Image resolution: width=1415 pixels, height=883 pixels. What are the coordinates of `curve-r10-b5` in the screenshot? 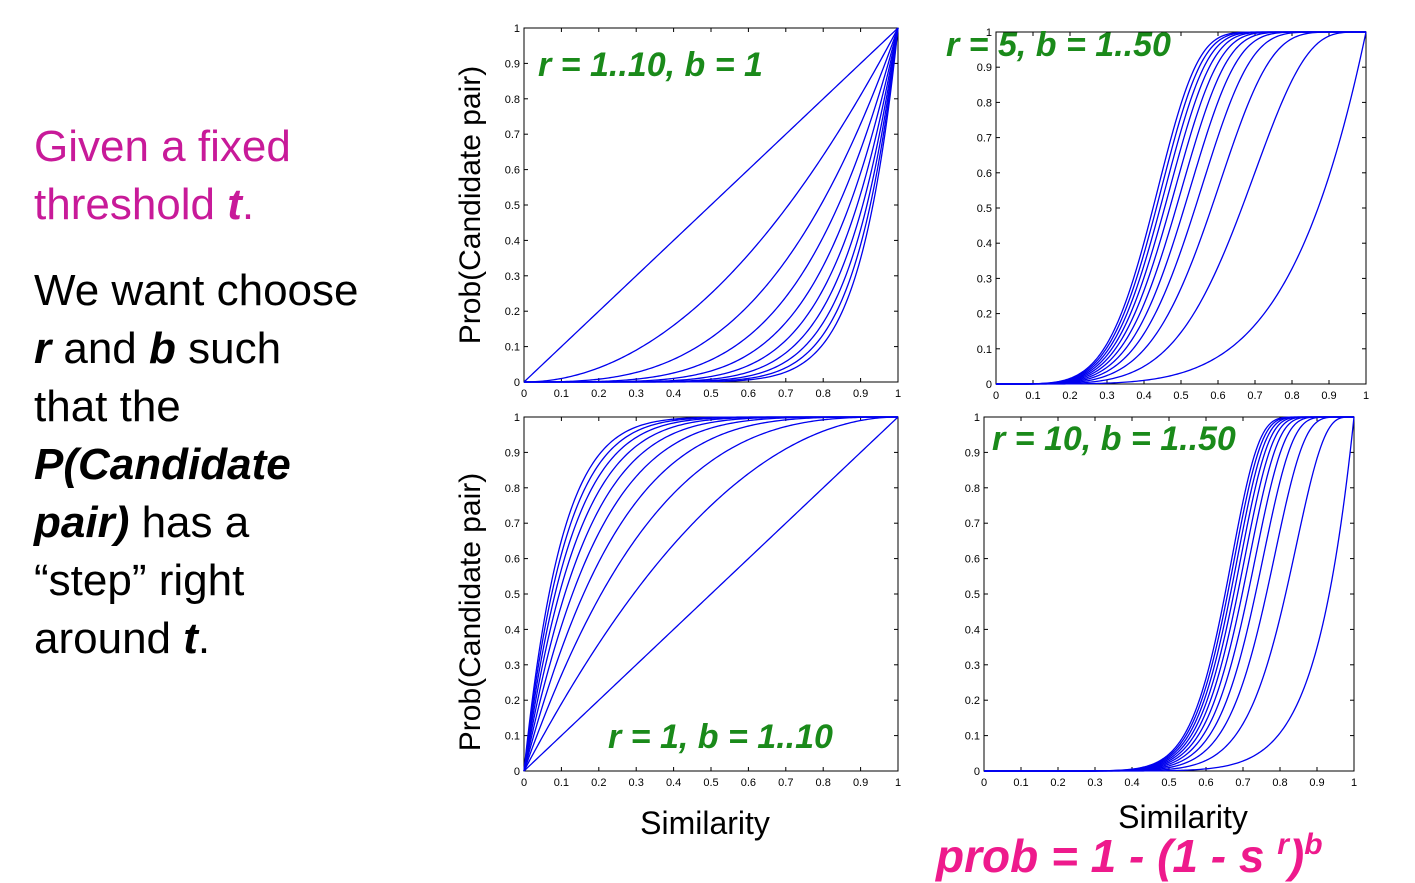 It's located at (1169, 594).